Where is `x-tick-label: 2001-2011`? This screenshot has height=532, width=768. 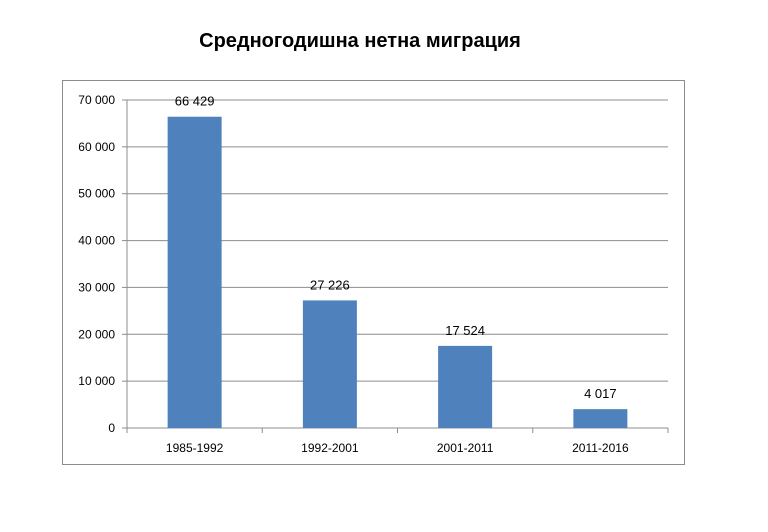
x-tick-label: 2001-2011 is located at coordinates (465, 448).